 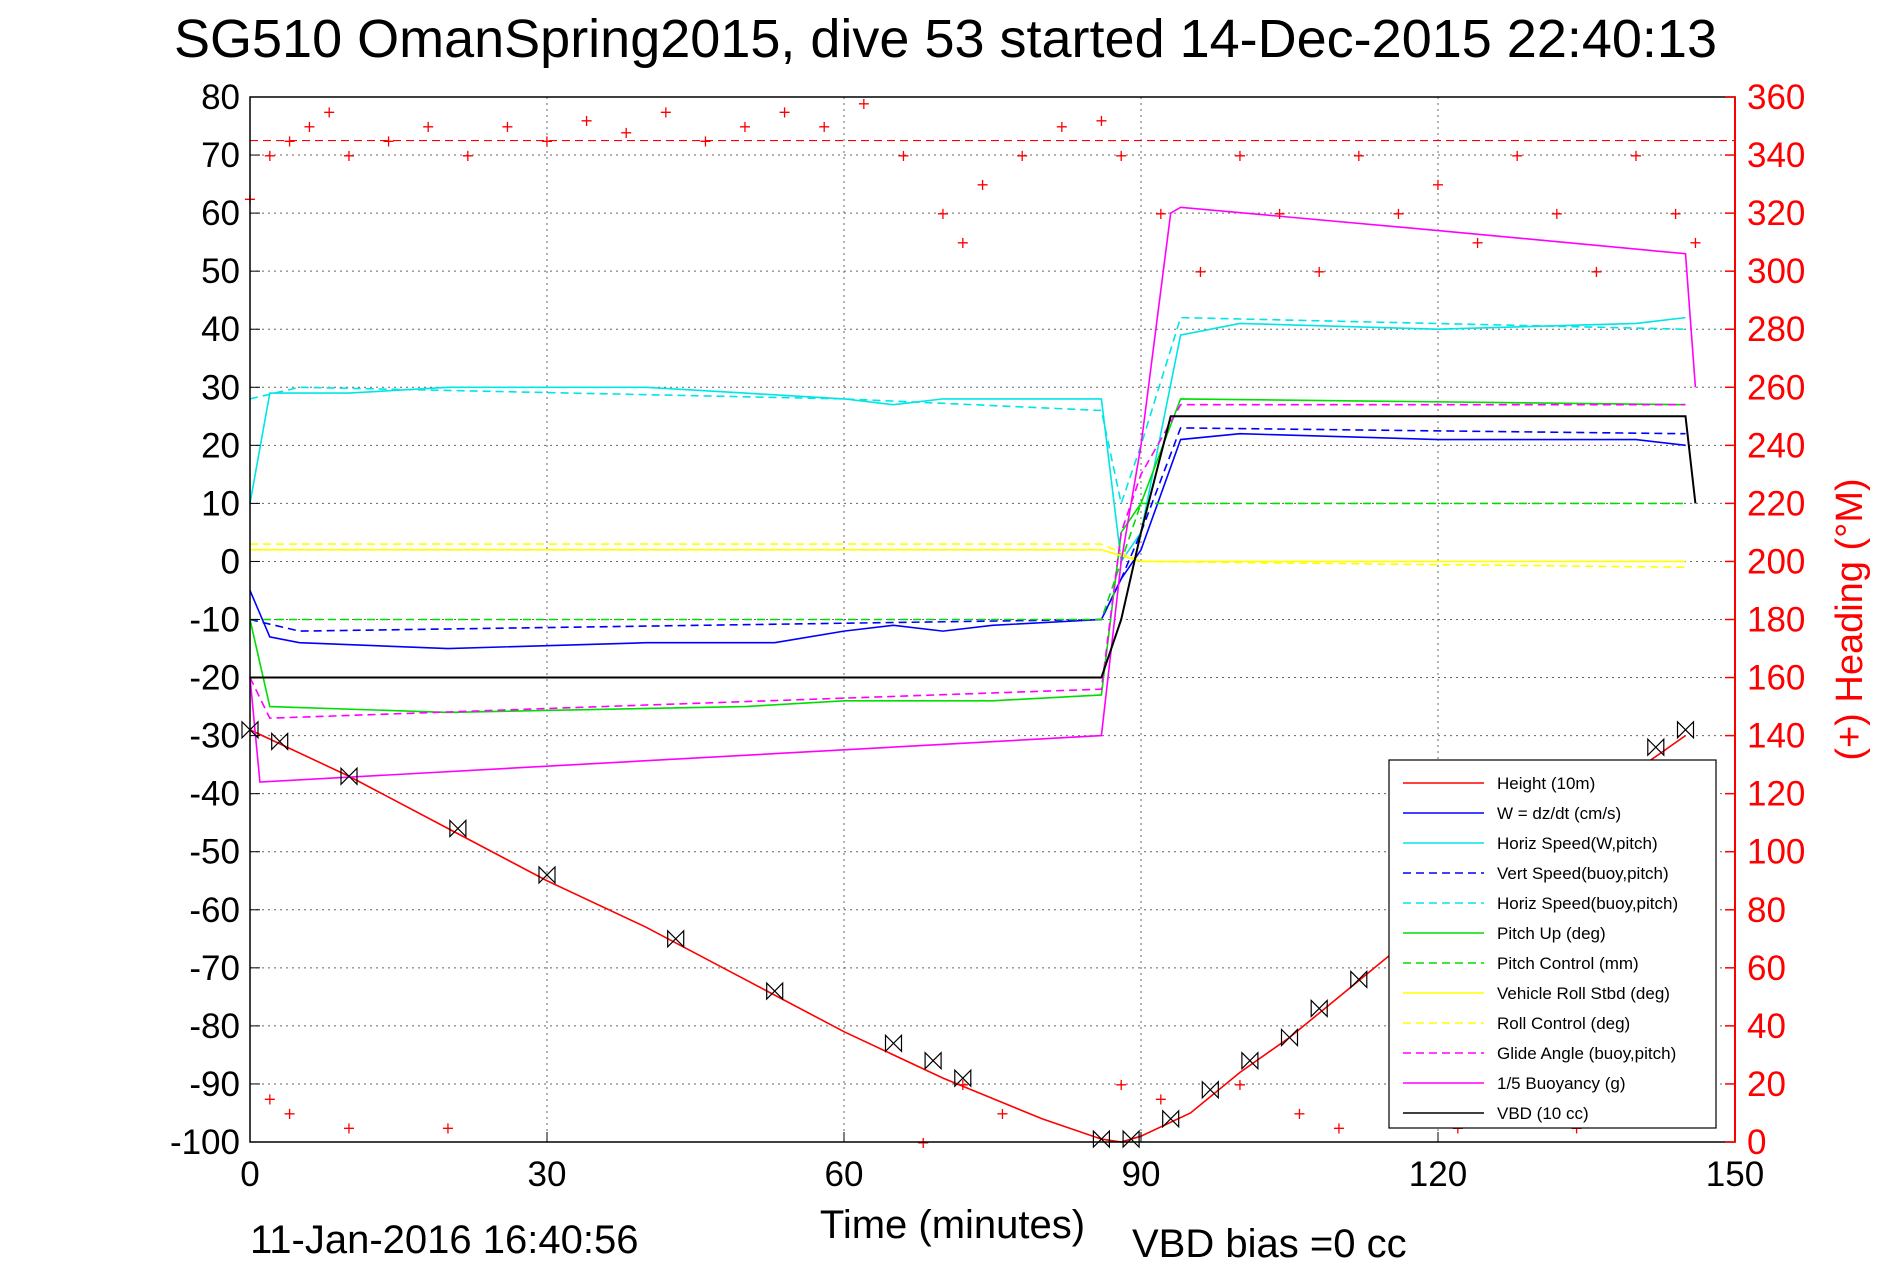 What do you see at coordinates (1561, 1083) in the screenshot?
I see `legend-label: 1/5 Buoyancy (g)` at bounding box center [1561, 1083].